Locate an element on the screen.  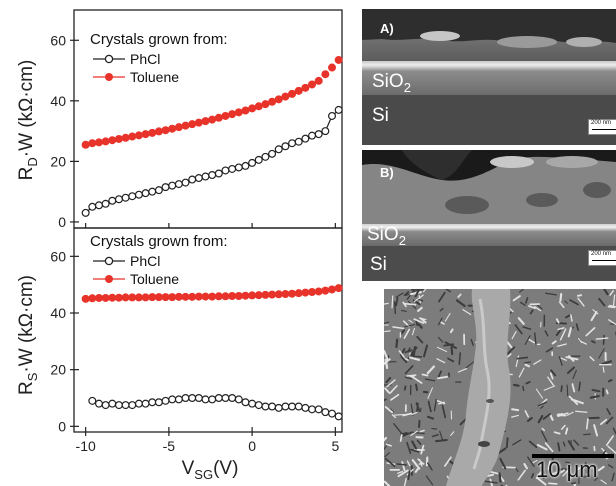
sem-cross-section-a: A) SiO2 Si 200 nm is located at coordinates (489, 77).